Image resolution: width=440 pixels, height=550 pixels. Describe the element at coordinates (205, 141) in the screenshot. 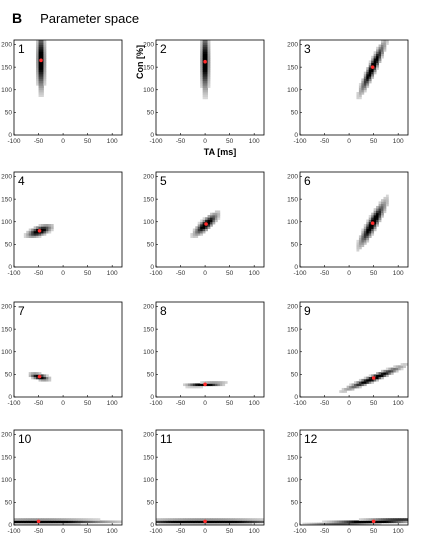

I see `x-tick-label: 0` at that location.